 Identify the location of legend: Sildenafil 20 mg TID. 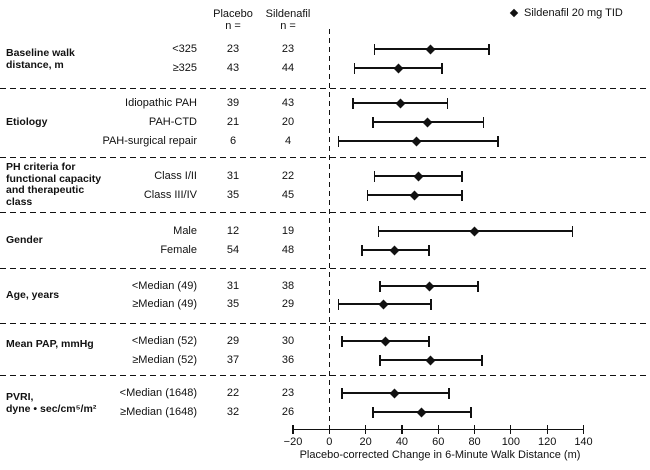
(566, 13).